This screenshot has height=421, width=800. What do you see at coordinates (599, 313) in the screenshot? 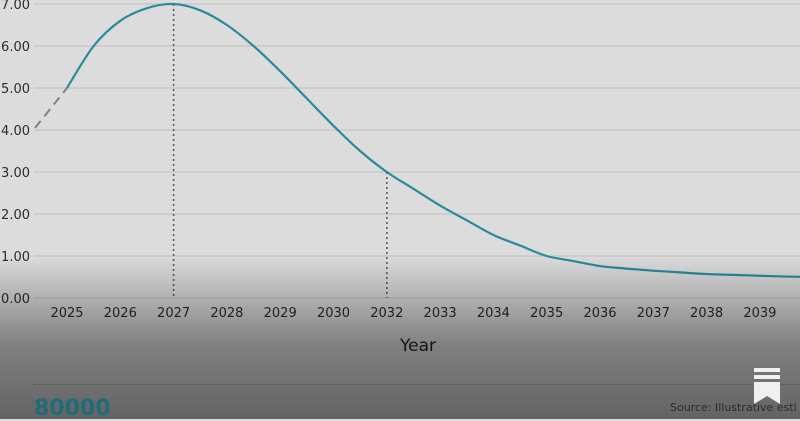
I see `x-tick-label: 2036` at bounding box center [599, 313].